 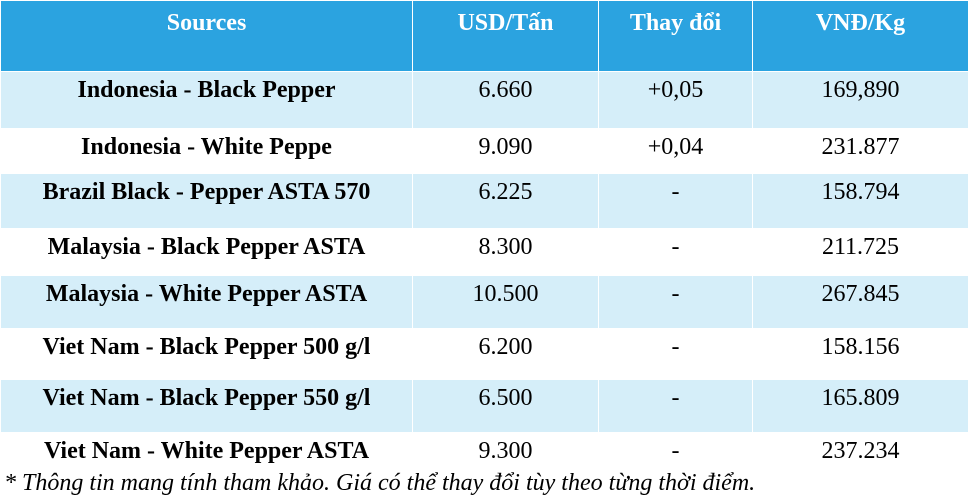 What do you see at coordinates (206, 36) in the screenshot?
I see `header-cell: Sources` at bounding box center [206, 36].